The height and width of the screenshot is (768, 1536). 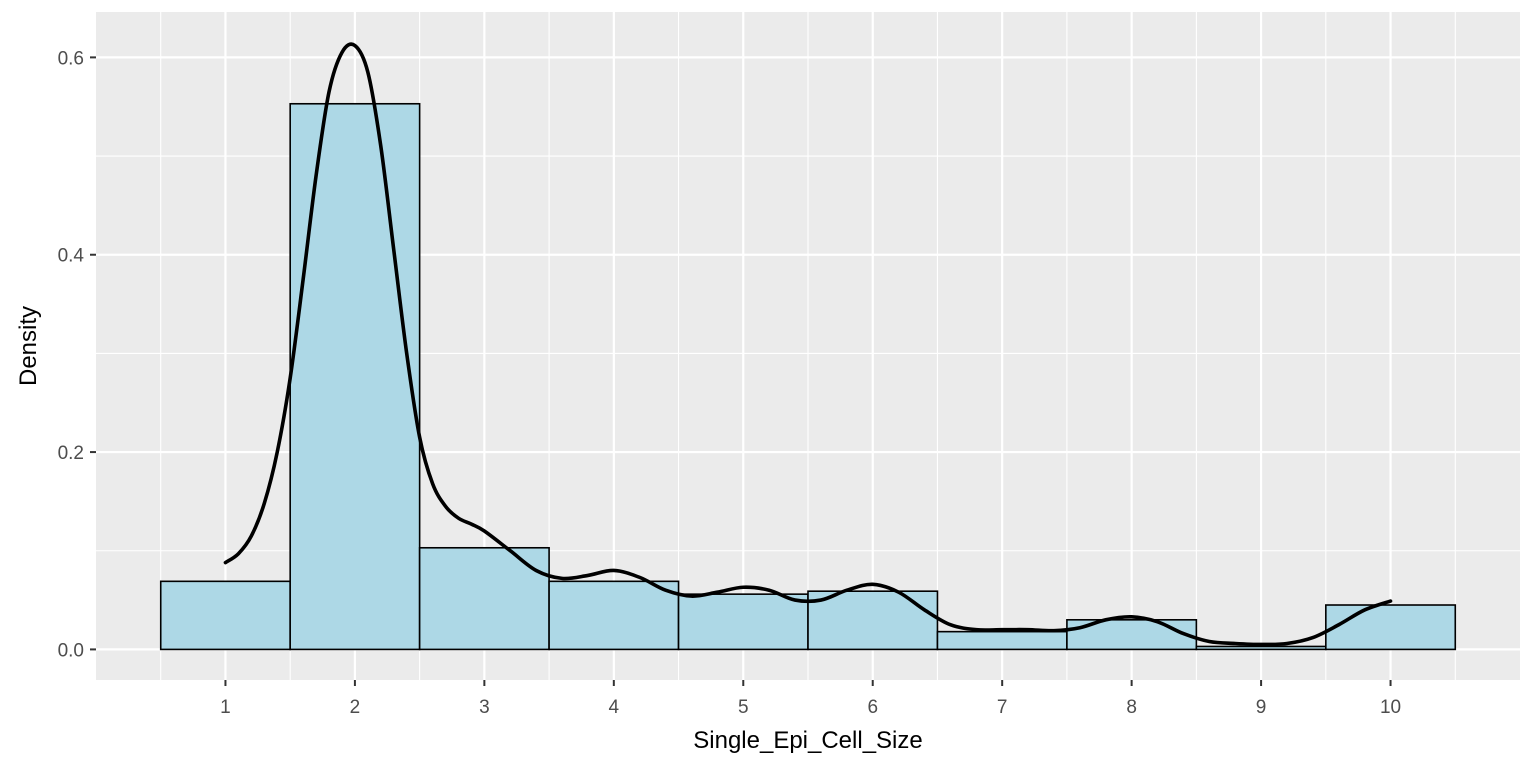 What do you see at coordinates (614, 707) in the screenshot?
I see `x-tick-label: 4` at bounding box center [614, 707].